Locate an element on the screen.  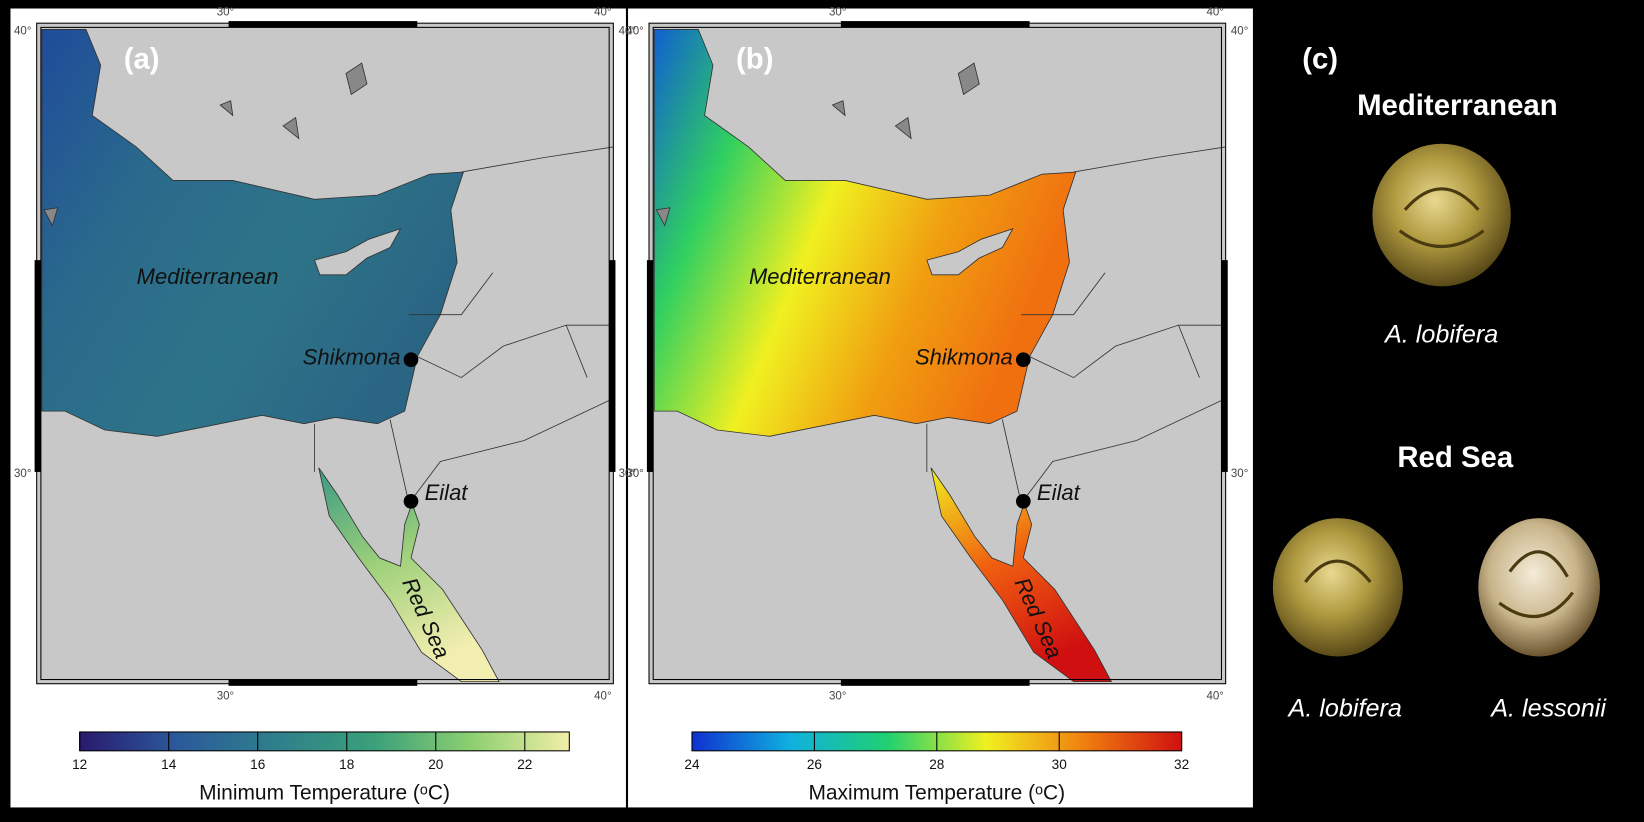
shell-photos is located at coordinates (1436, 400).